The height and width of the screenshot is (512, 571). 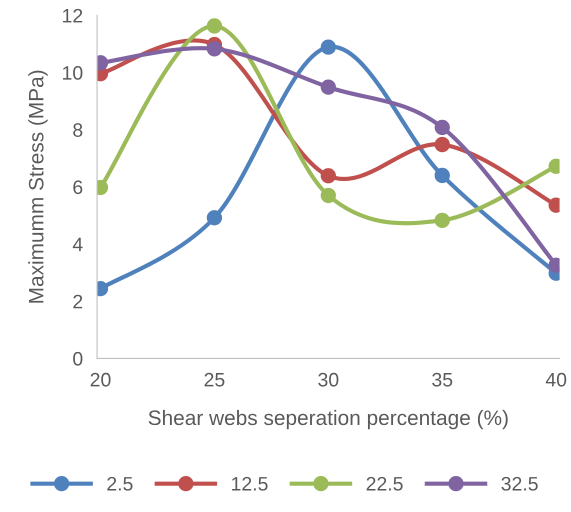 I want to click on x-tick-label: 30, so click(x=328, y=379).